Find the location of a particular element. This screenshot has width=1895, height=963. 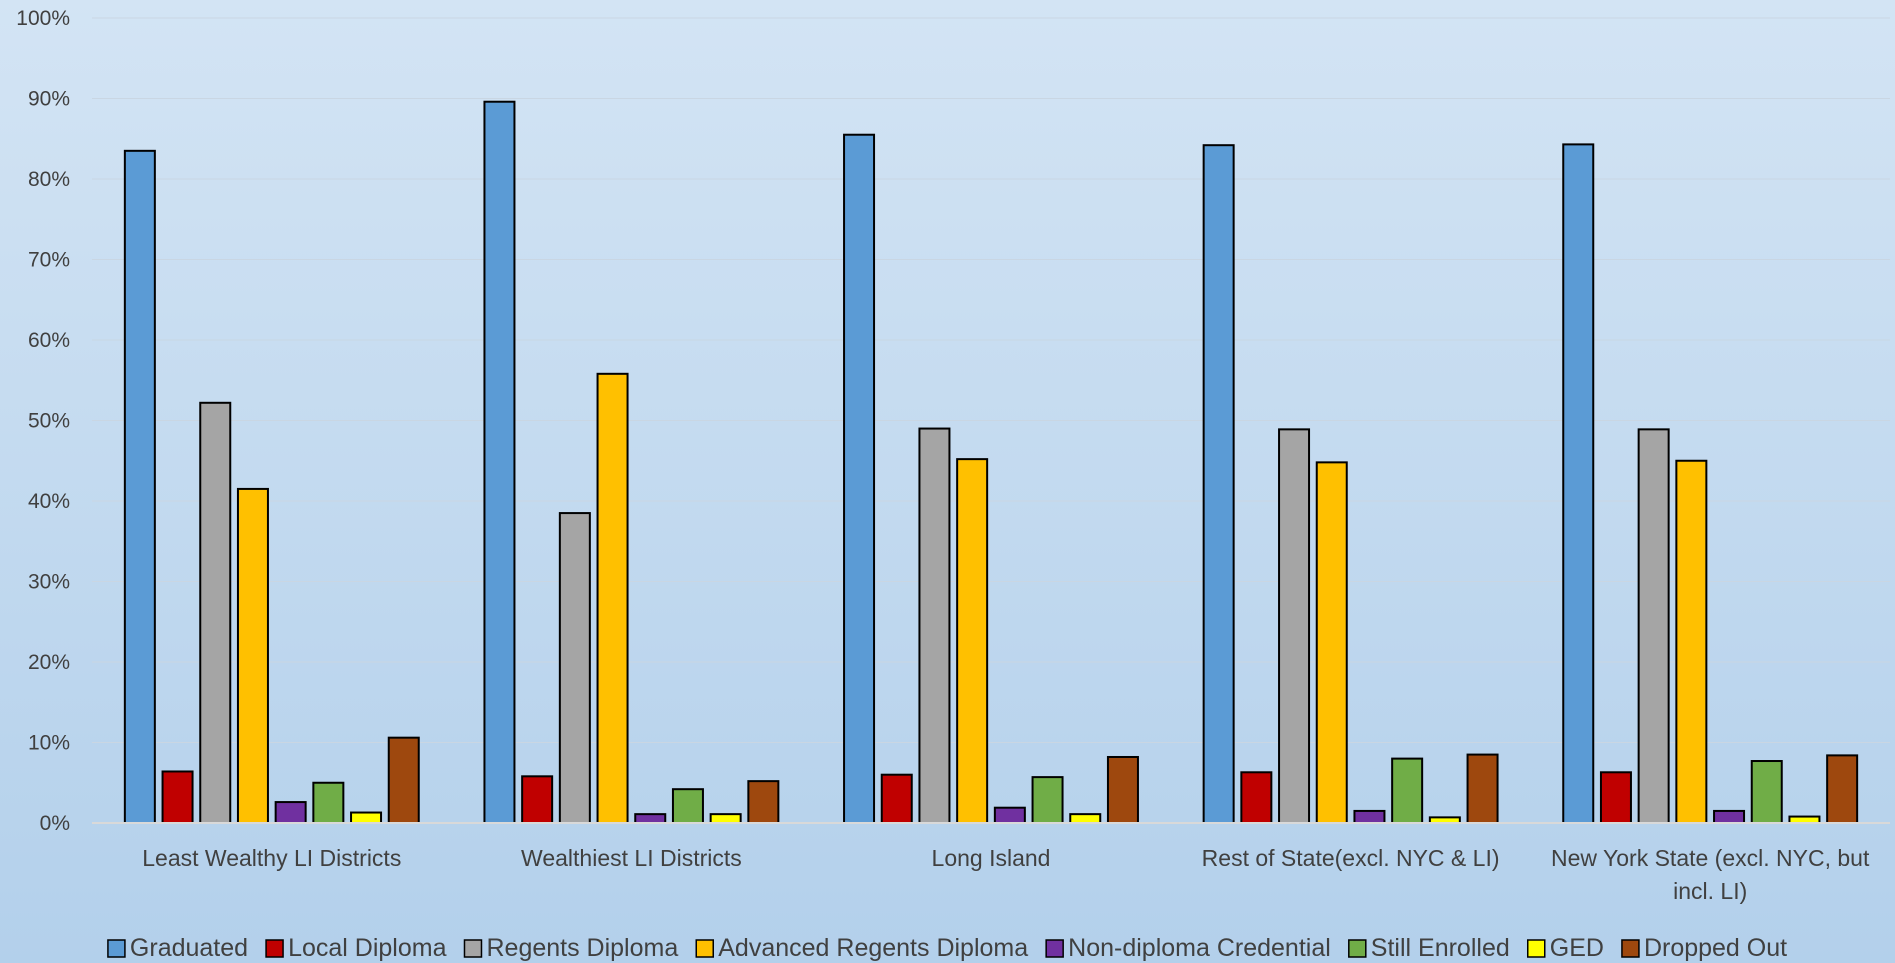

legend-item: Non-diploma Credential is located at coordinates (1188, 948).